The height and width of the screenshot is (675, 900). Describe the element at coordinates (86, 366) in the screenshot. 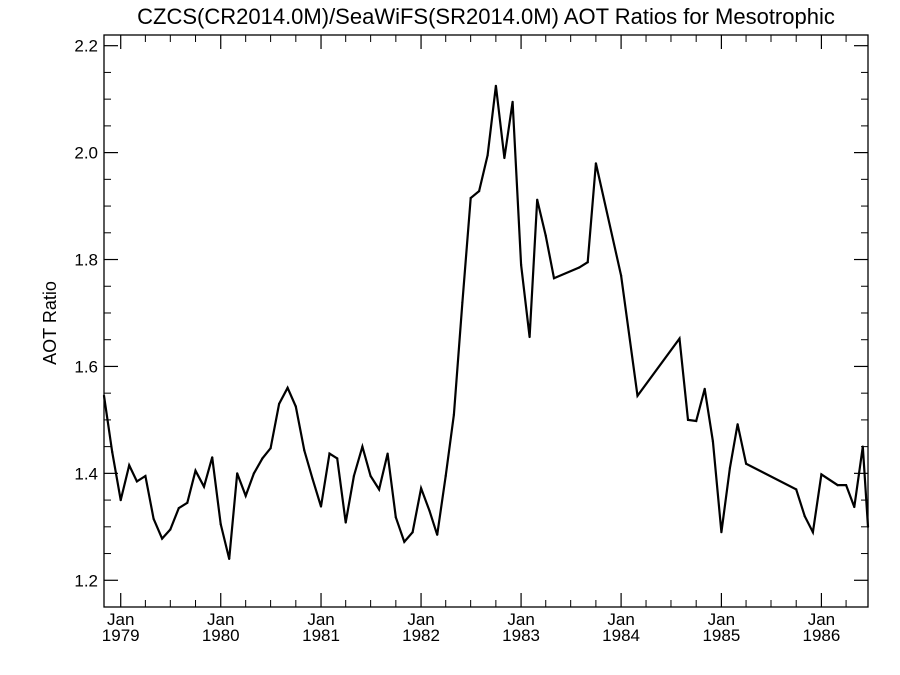

I see `y-tick-label: 1.6` at that location.